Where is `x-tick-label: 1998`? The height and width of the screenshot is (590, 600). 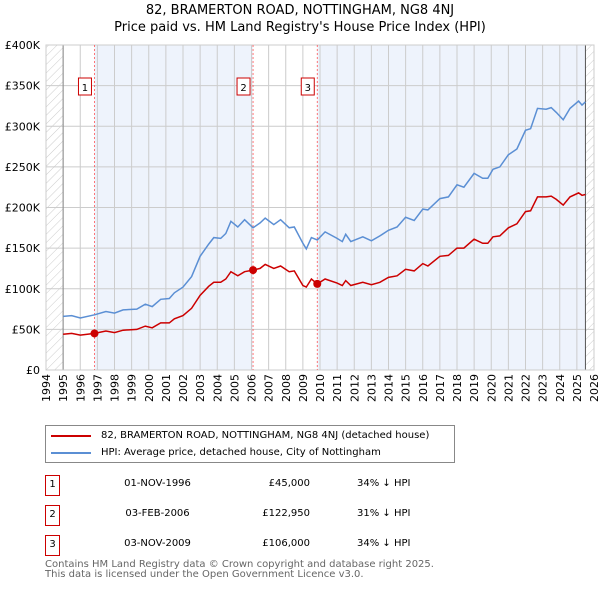
x-tick-label: 1998 is located at coordinates (115, 388).